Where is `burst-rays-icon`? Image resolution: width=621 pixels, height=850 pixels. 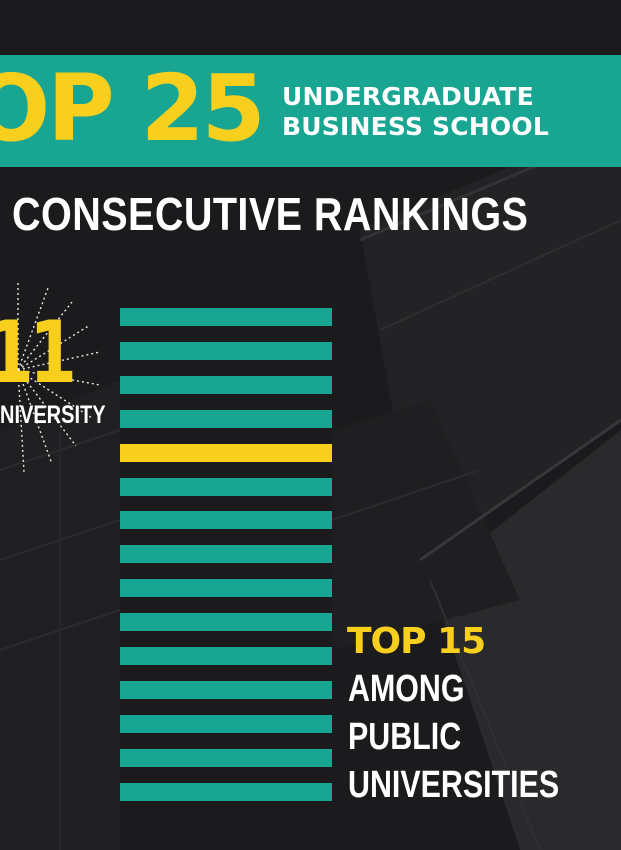
burst-rays-icon is located at coordinates (59, 377).